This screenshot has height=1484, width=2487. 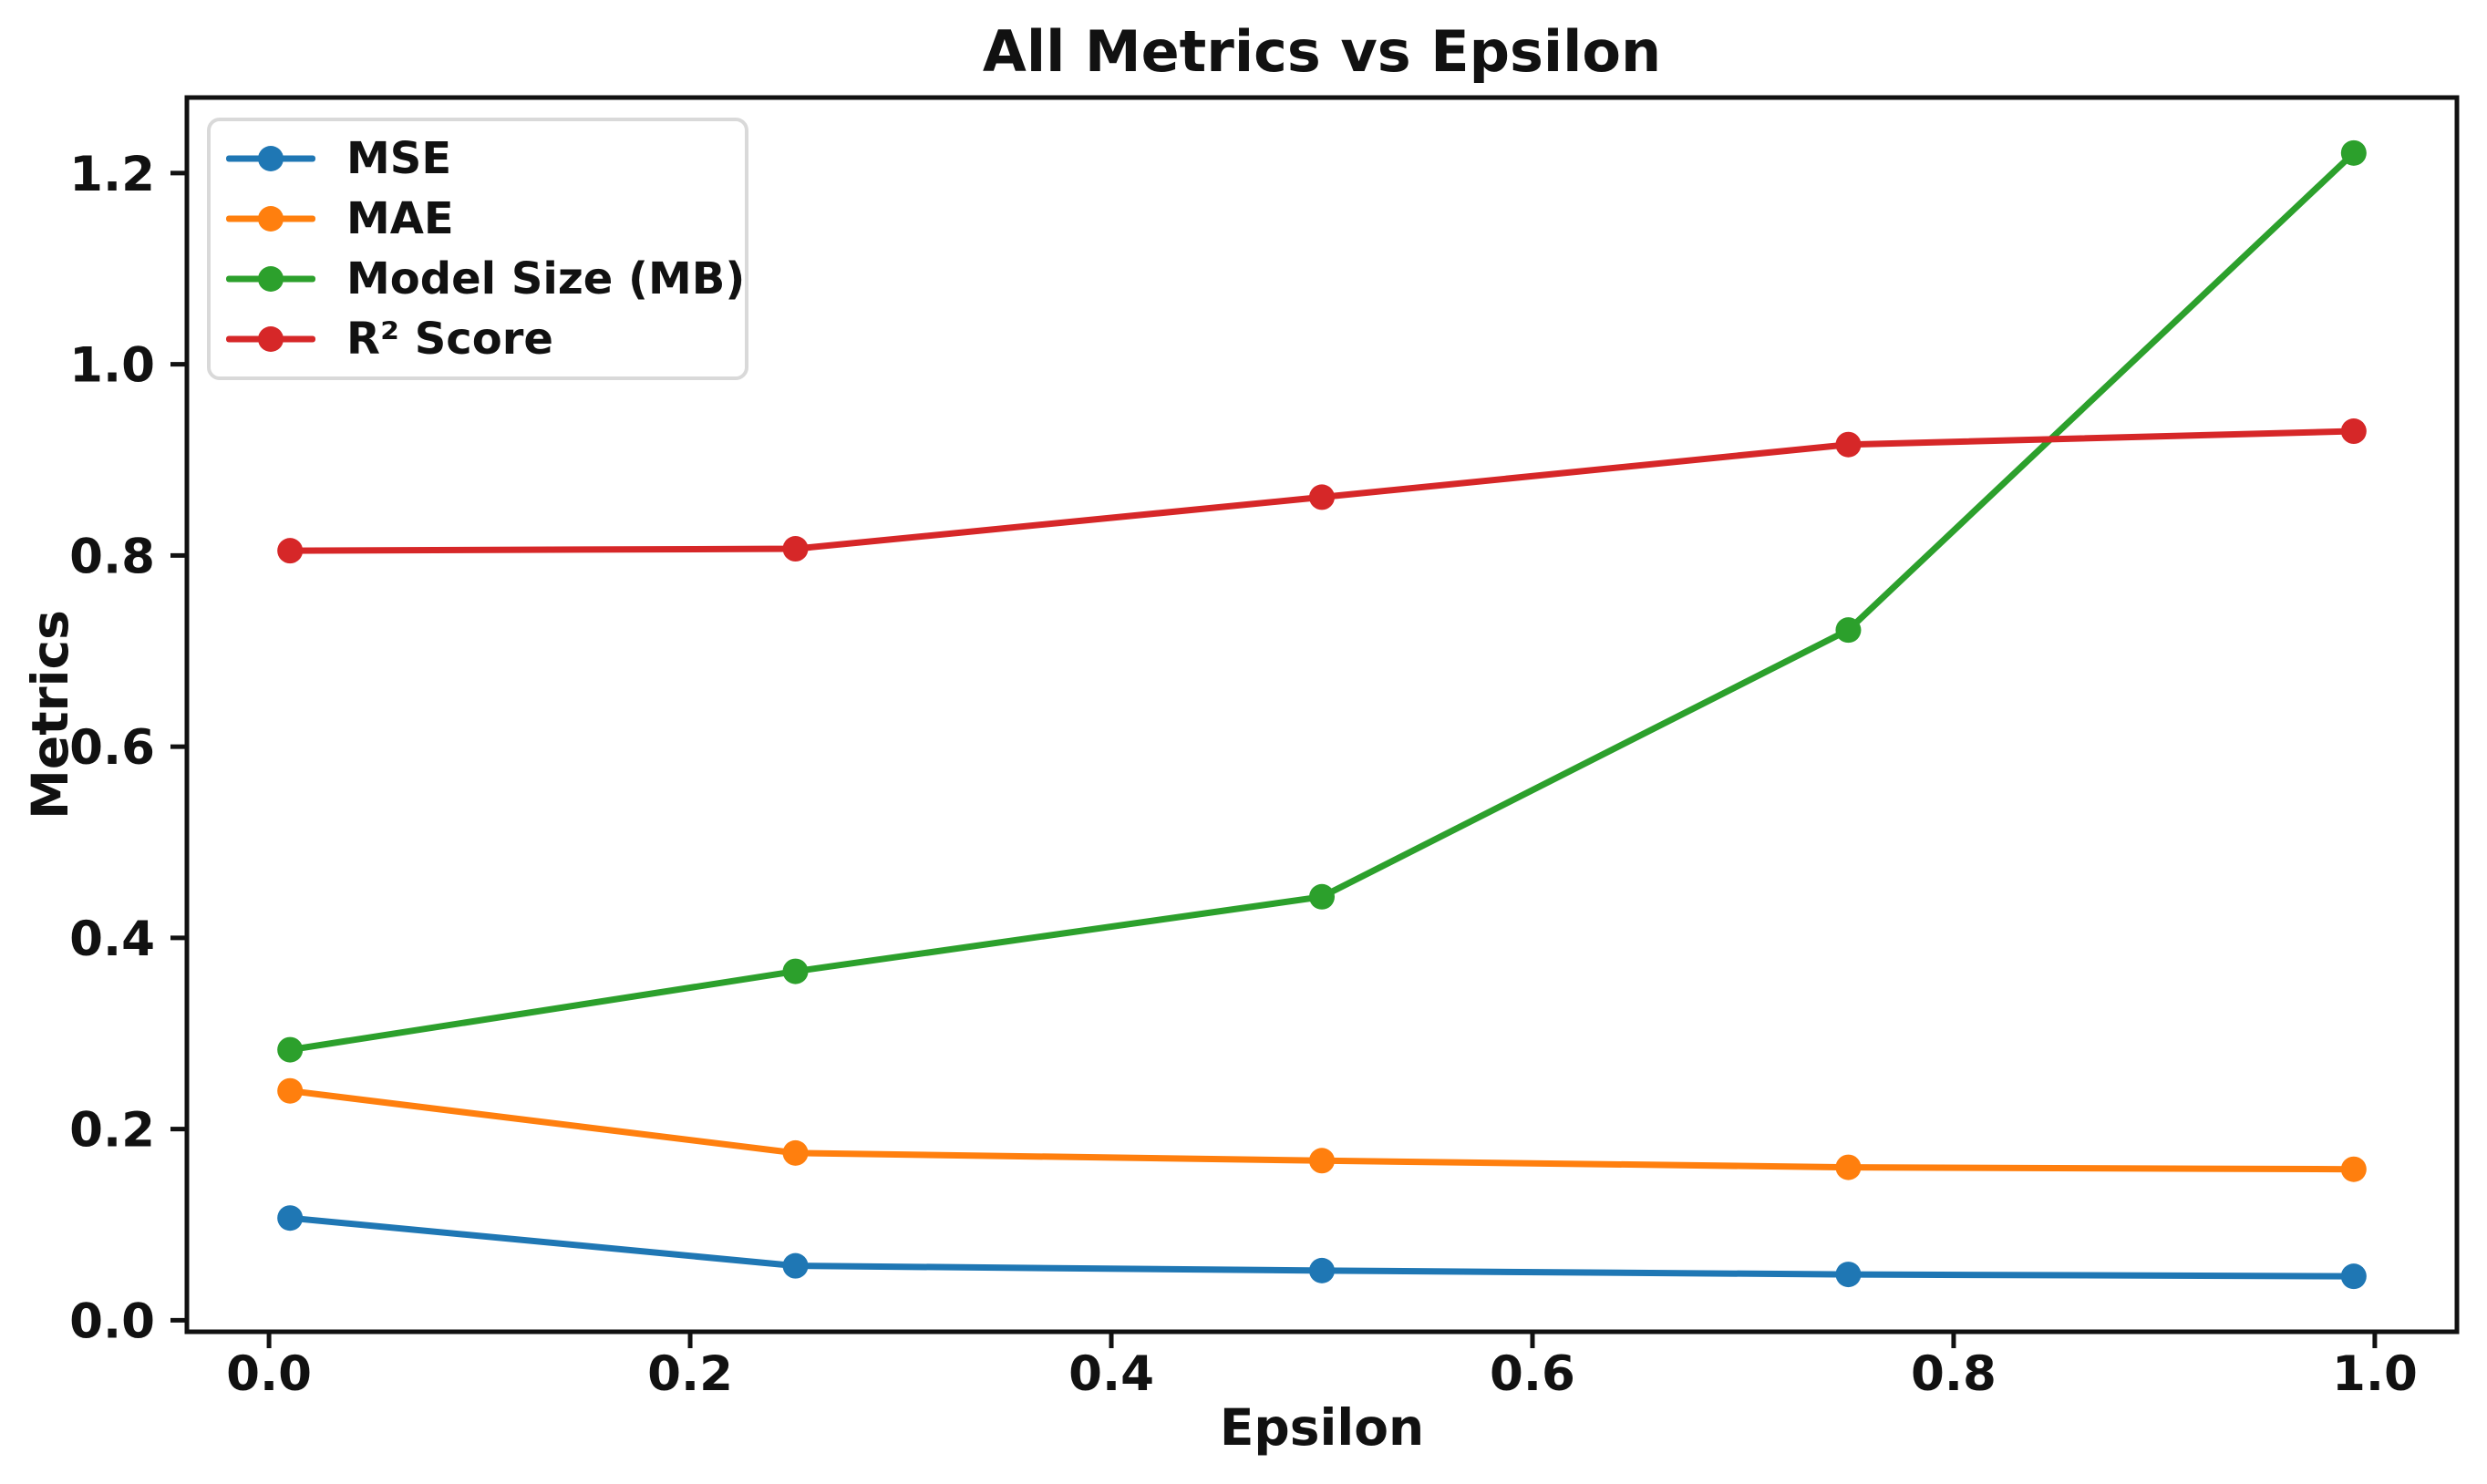 I want to click on y-tick-label: 0.6, so click(x=112, y=748).